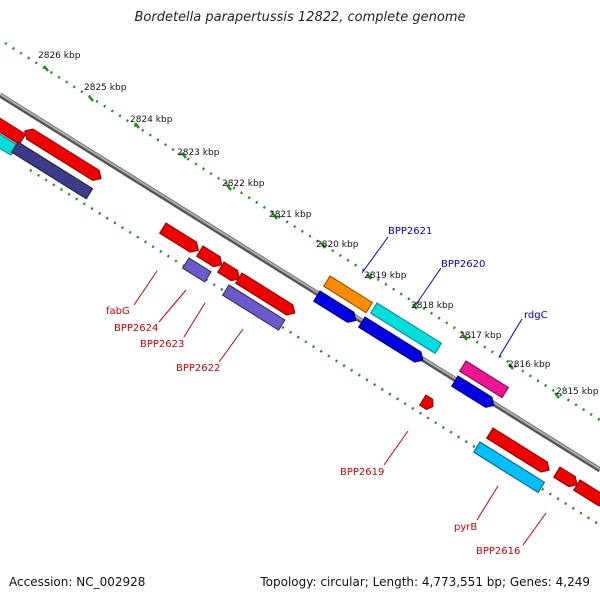 The width and height of the screenshot is (600, 600). What do you see at coordinates (362, 472) in the screenshot?
I see `label-BPP2619: BPP2619` at bounding box center [362, 472].